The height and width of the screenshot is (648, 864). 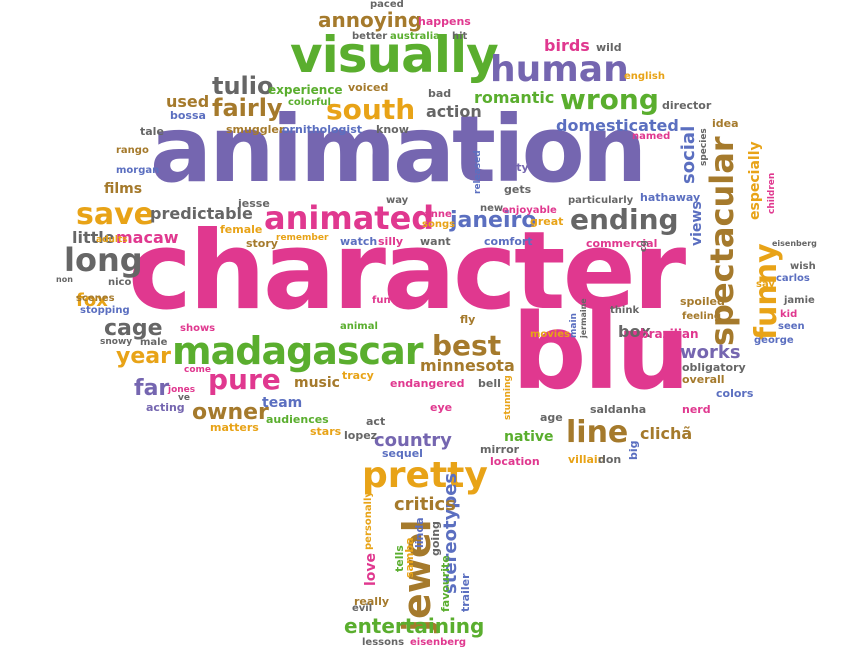 What do you see at coordinates (297, 419) in the screenshot?
I see `word-audiences: audiences` at bounding box center [297, 419].